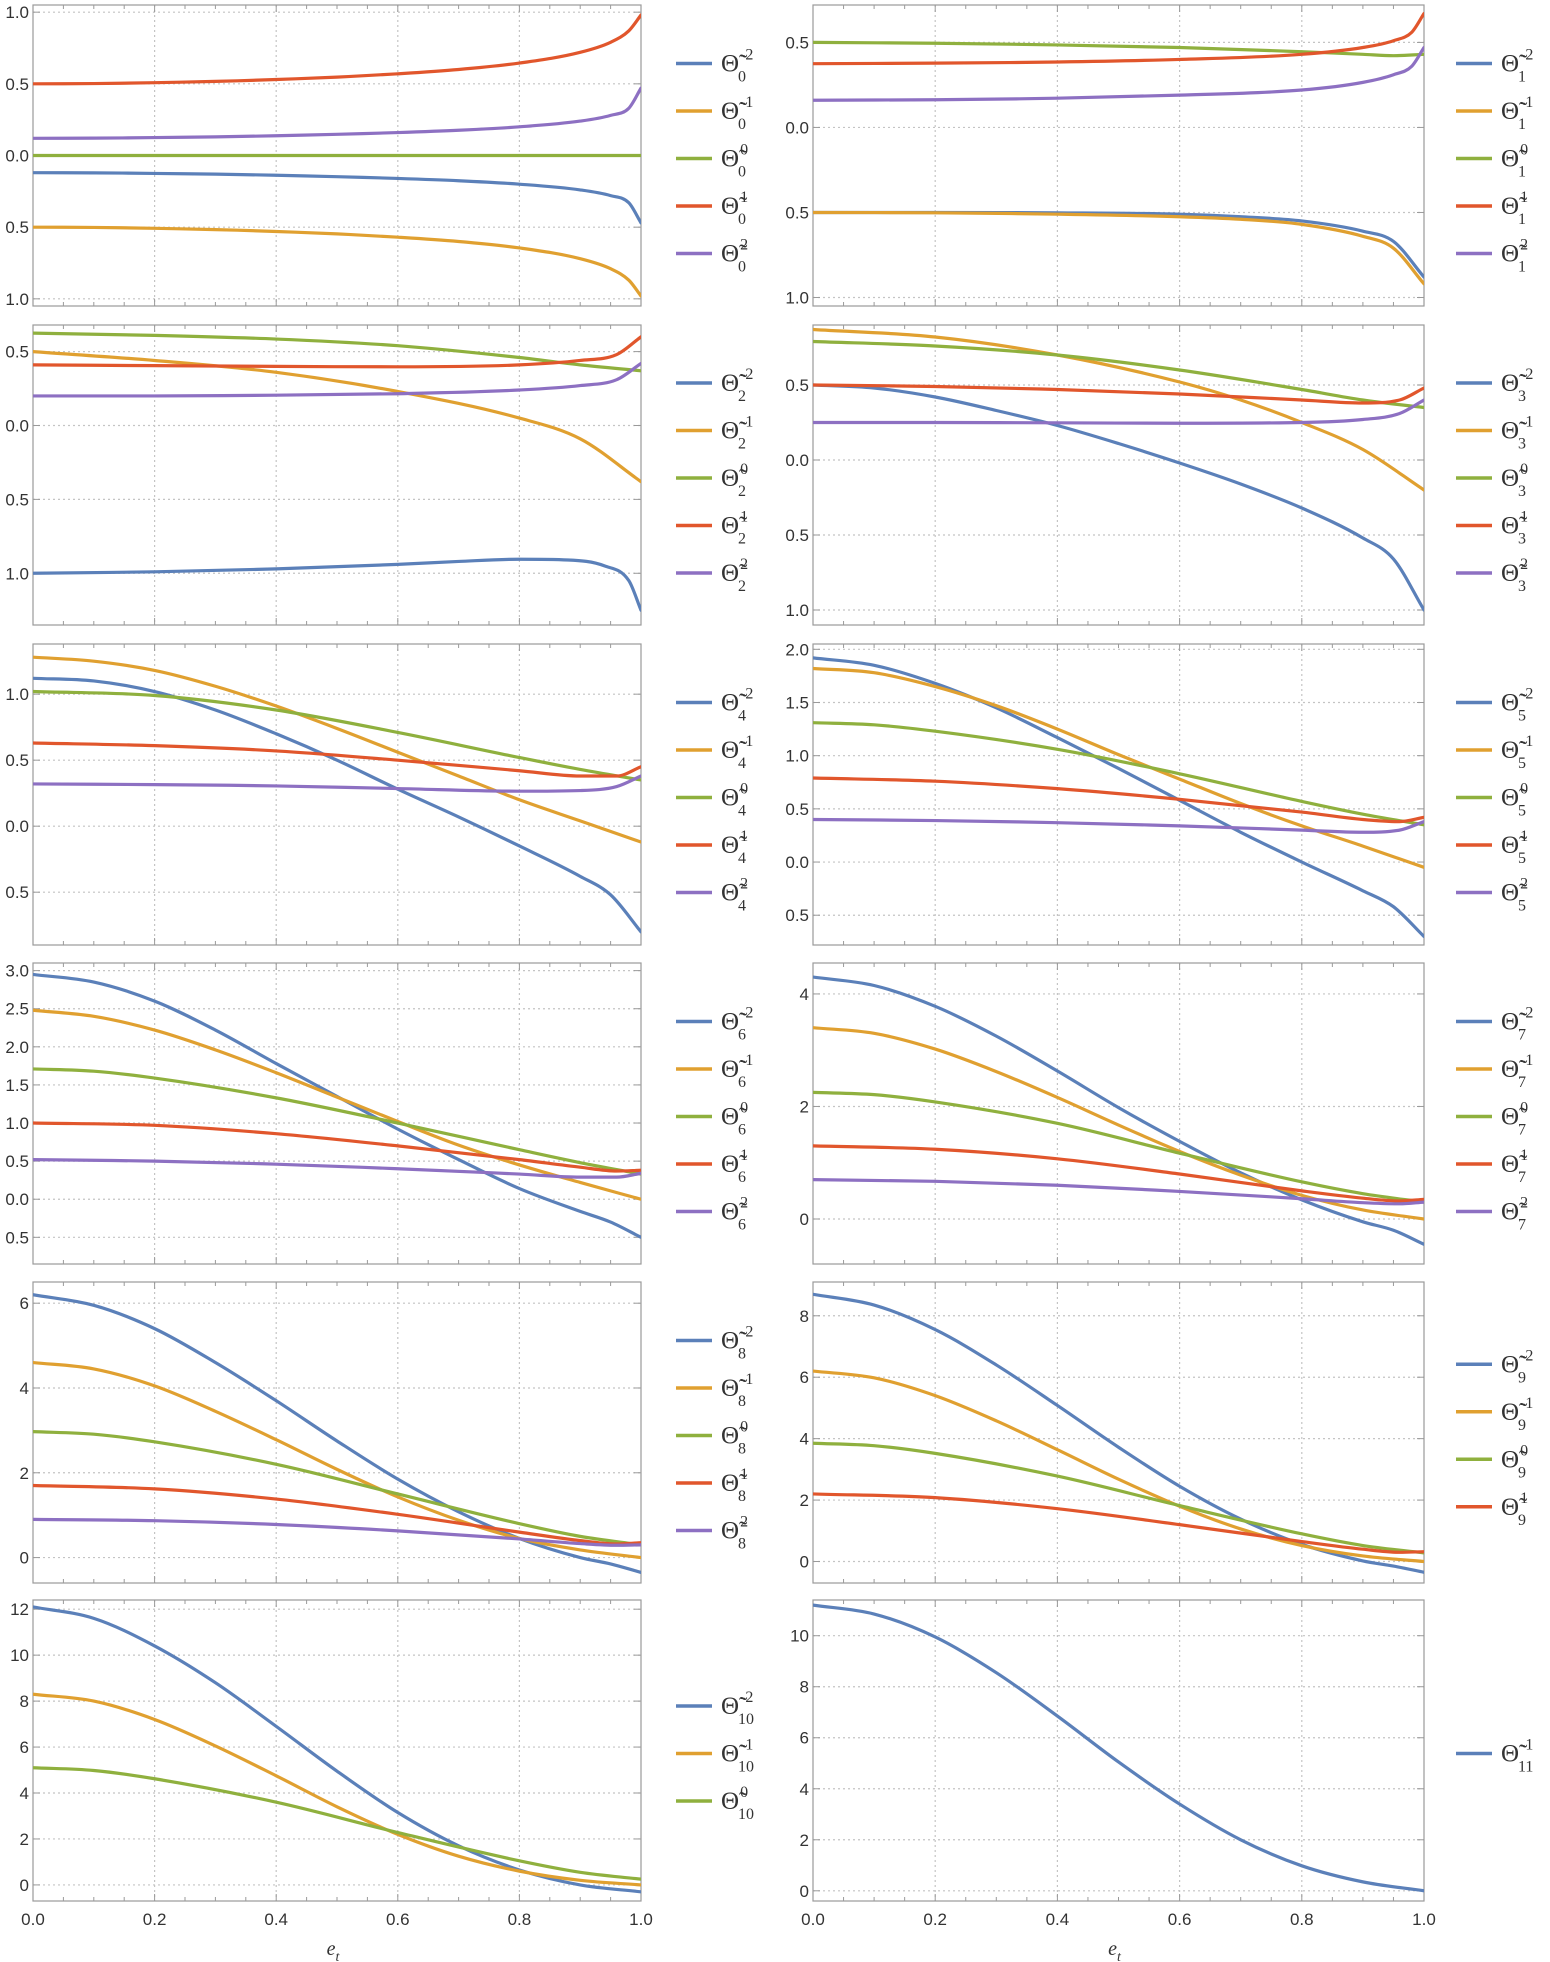  Describe the element at coordinates (1514, 847) in the screenshot. I see `legend-entry: Θ̃1 5` at that location.